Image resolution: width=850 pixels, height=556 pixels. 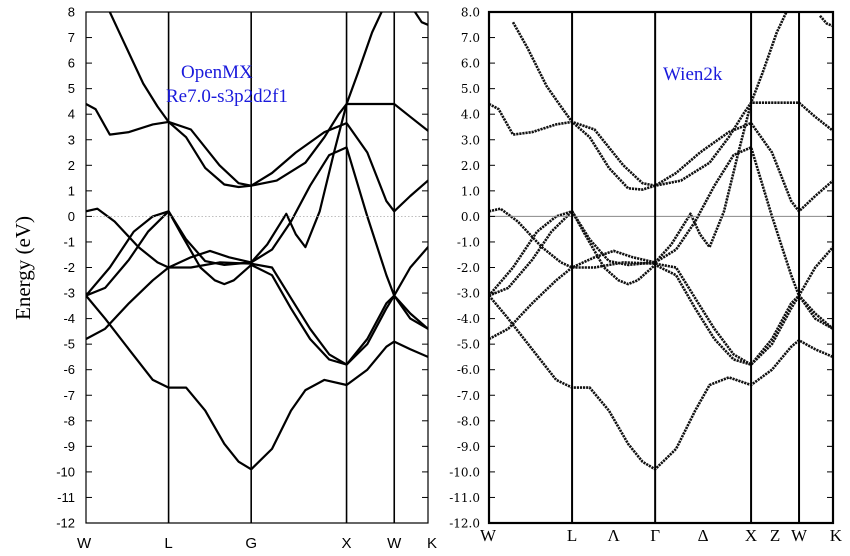 What do you see at coordinates (347, 543) in the screenshot?
I see `kpoint-label-4: X` at bounding box center [347, 543].